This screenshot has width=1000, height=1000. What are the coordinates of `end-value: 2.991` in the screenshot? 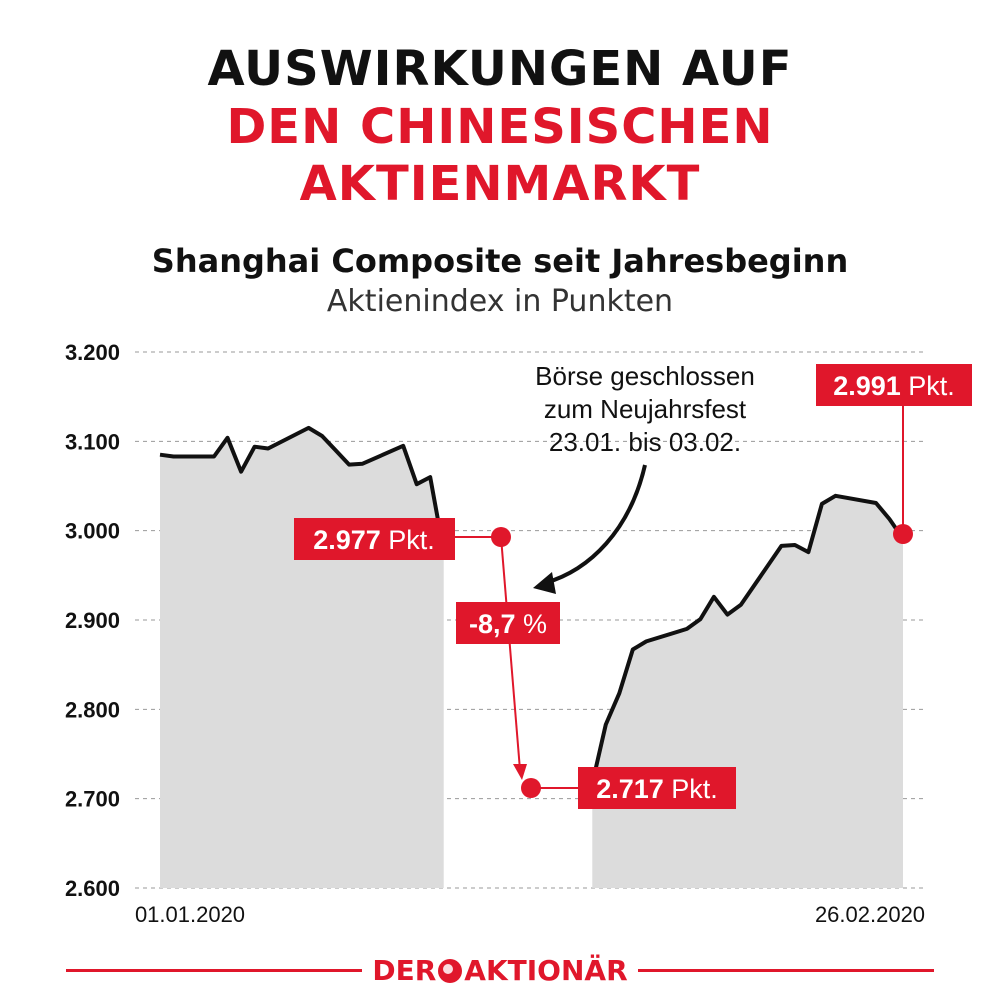 It's located at (867, 386).